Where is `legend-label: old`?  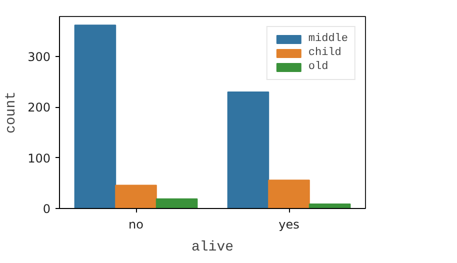 legend-label: old is located at coordinates (318, 67).